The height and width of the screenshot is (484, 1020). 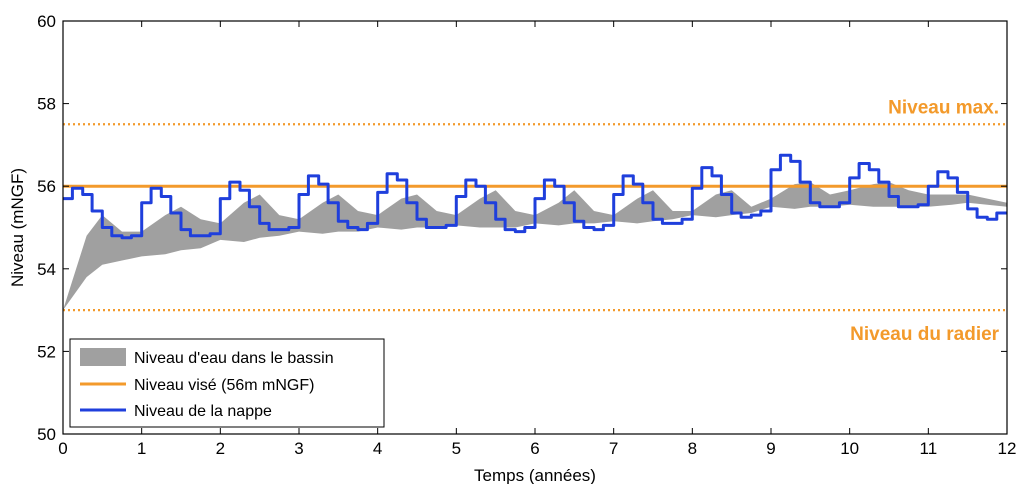 I want to click on legend-swatch-basin, so click(x=103, y=357).